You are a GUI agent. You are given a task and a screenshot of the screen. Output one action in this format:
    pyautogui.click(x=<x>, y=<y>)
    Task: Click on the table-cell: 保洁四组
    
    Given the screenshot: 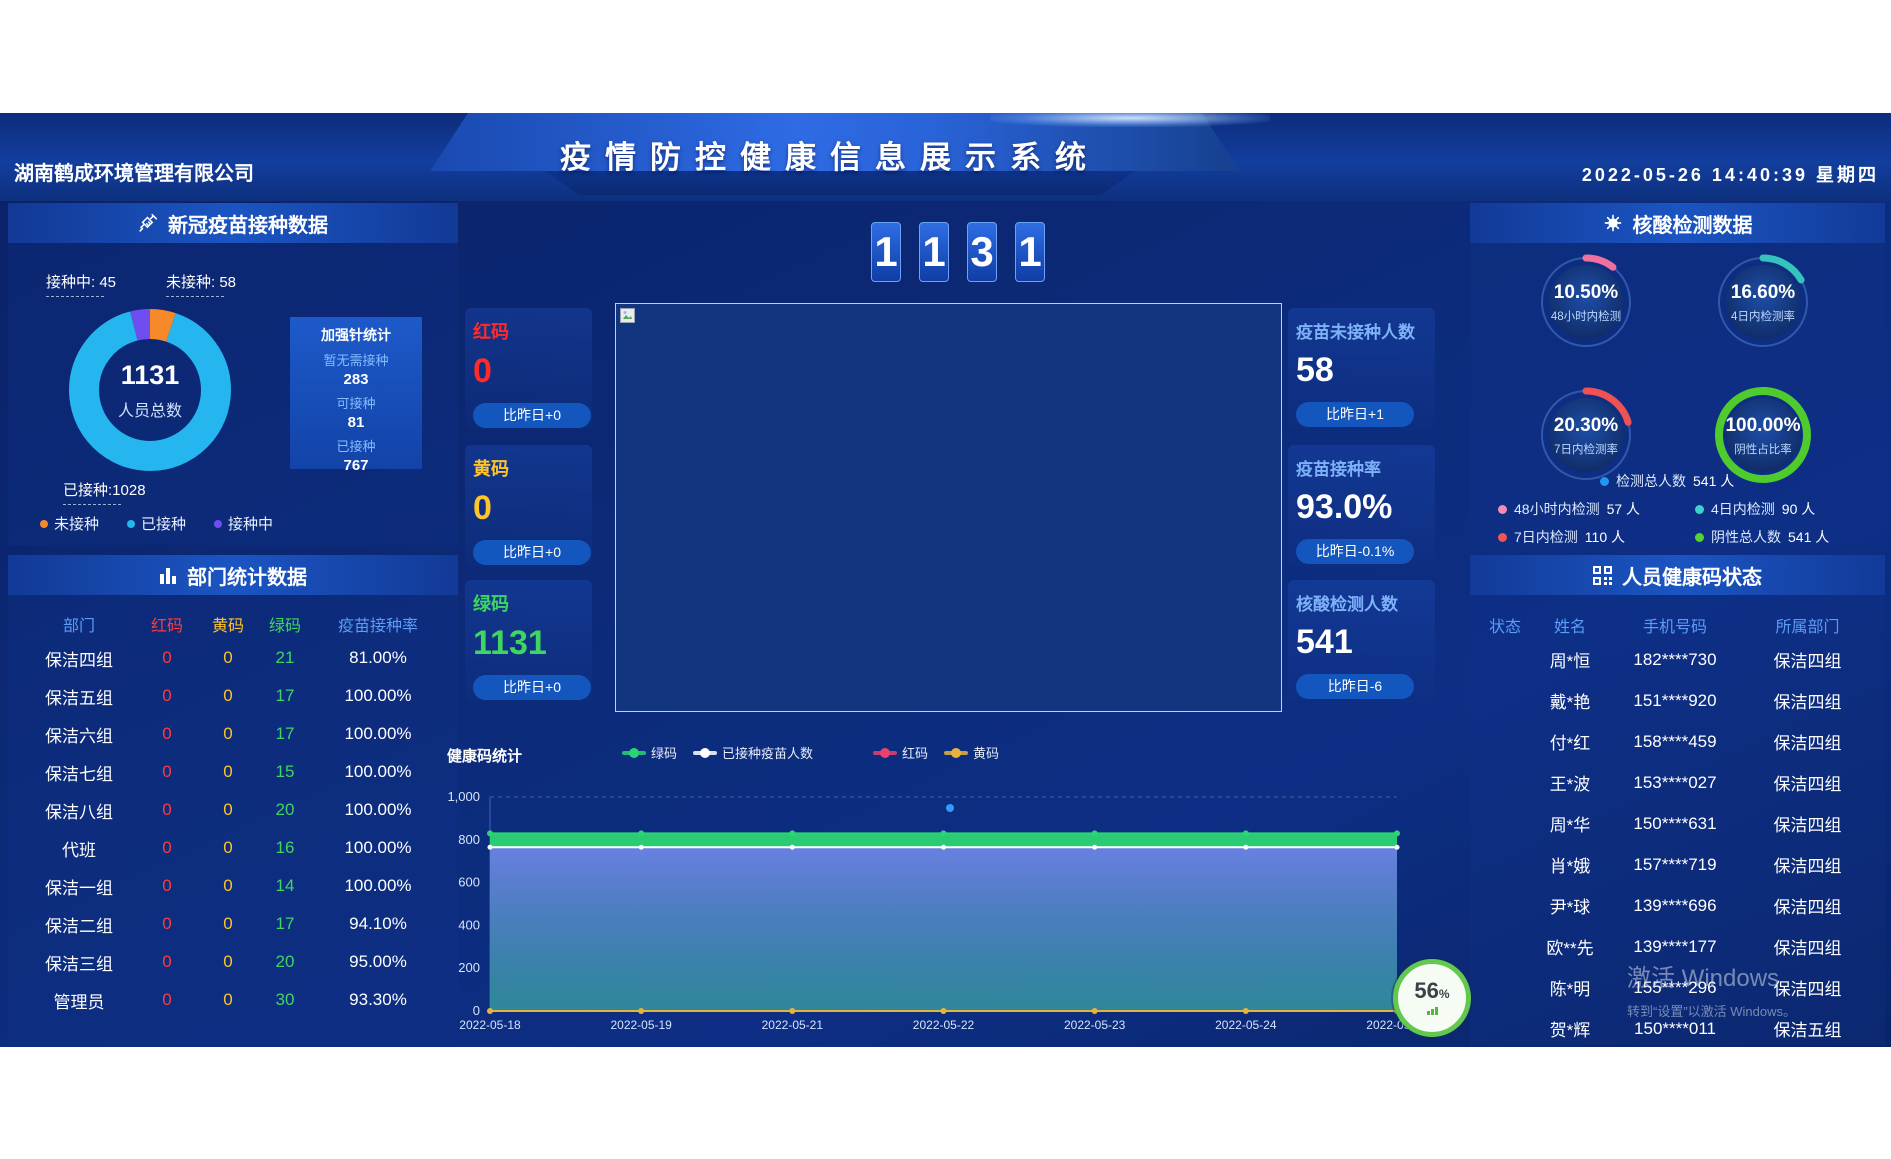 What is the action you would take?
    pyautogui.click(x=79, y=660)
    